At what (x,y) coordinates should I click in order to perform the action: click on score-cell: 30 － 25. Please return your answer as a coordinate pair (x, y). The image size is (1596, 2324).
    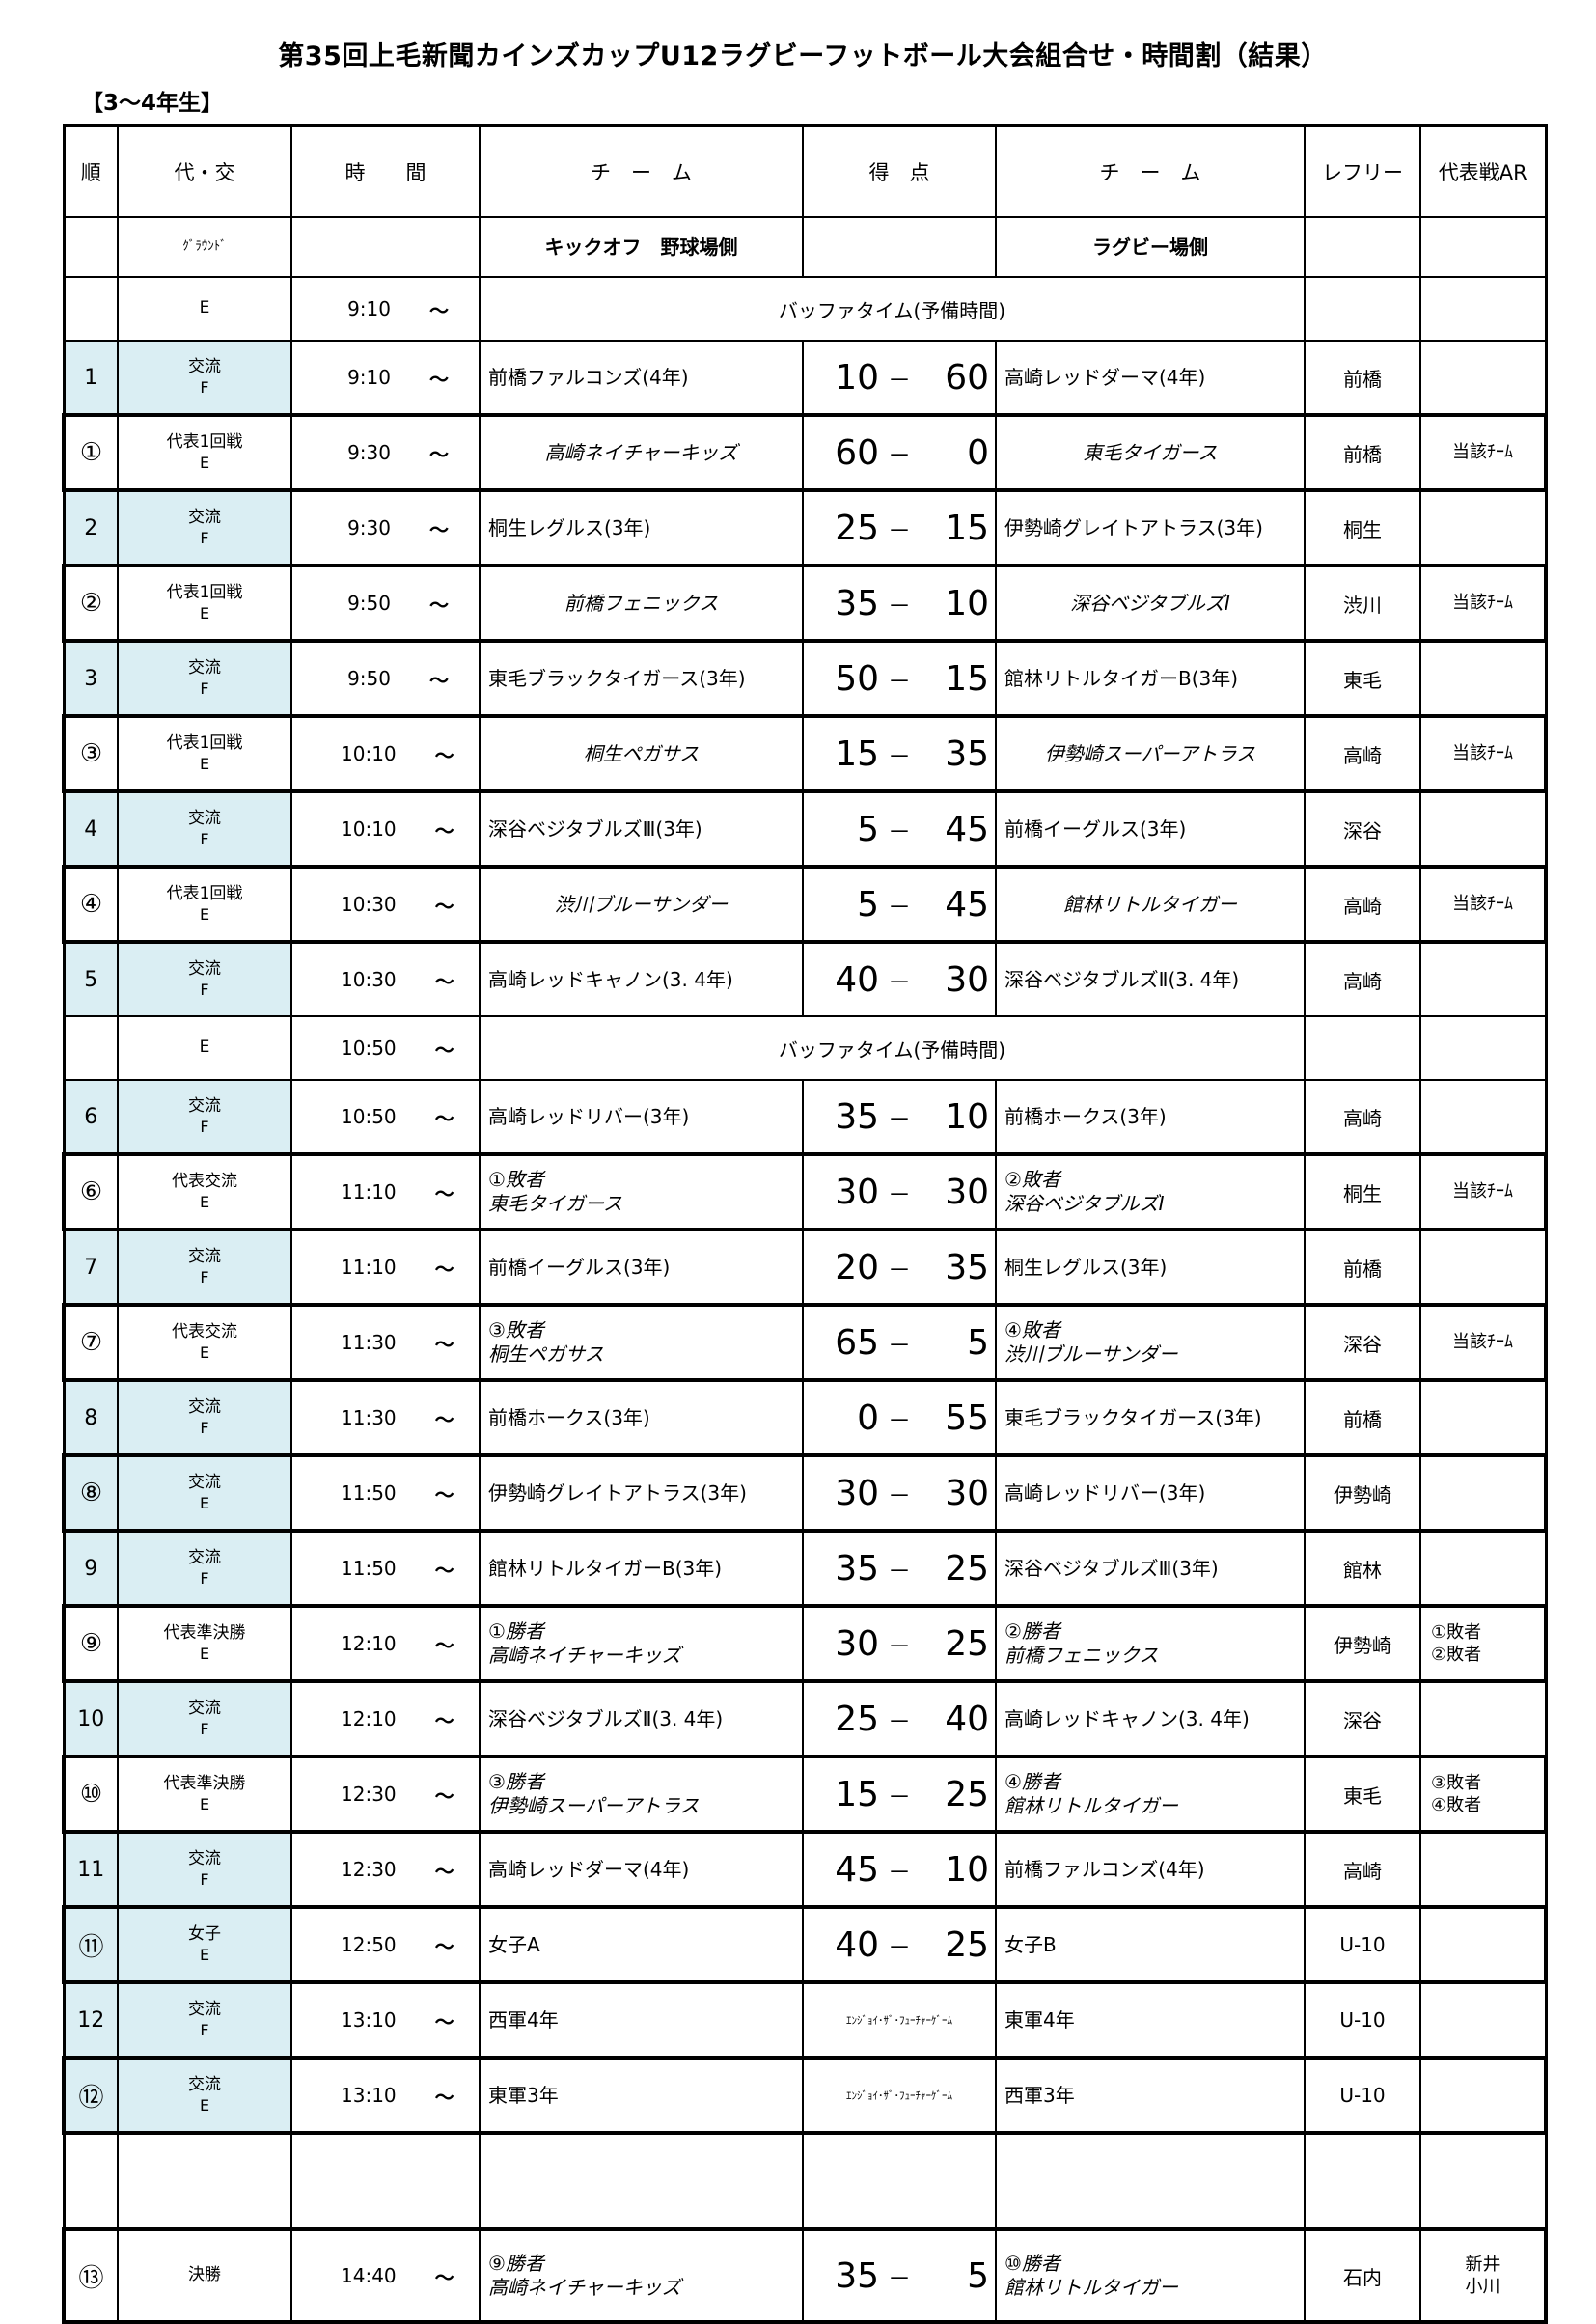
    Looking at the image, I should click on (900, 1643).